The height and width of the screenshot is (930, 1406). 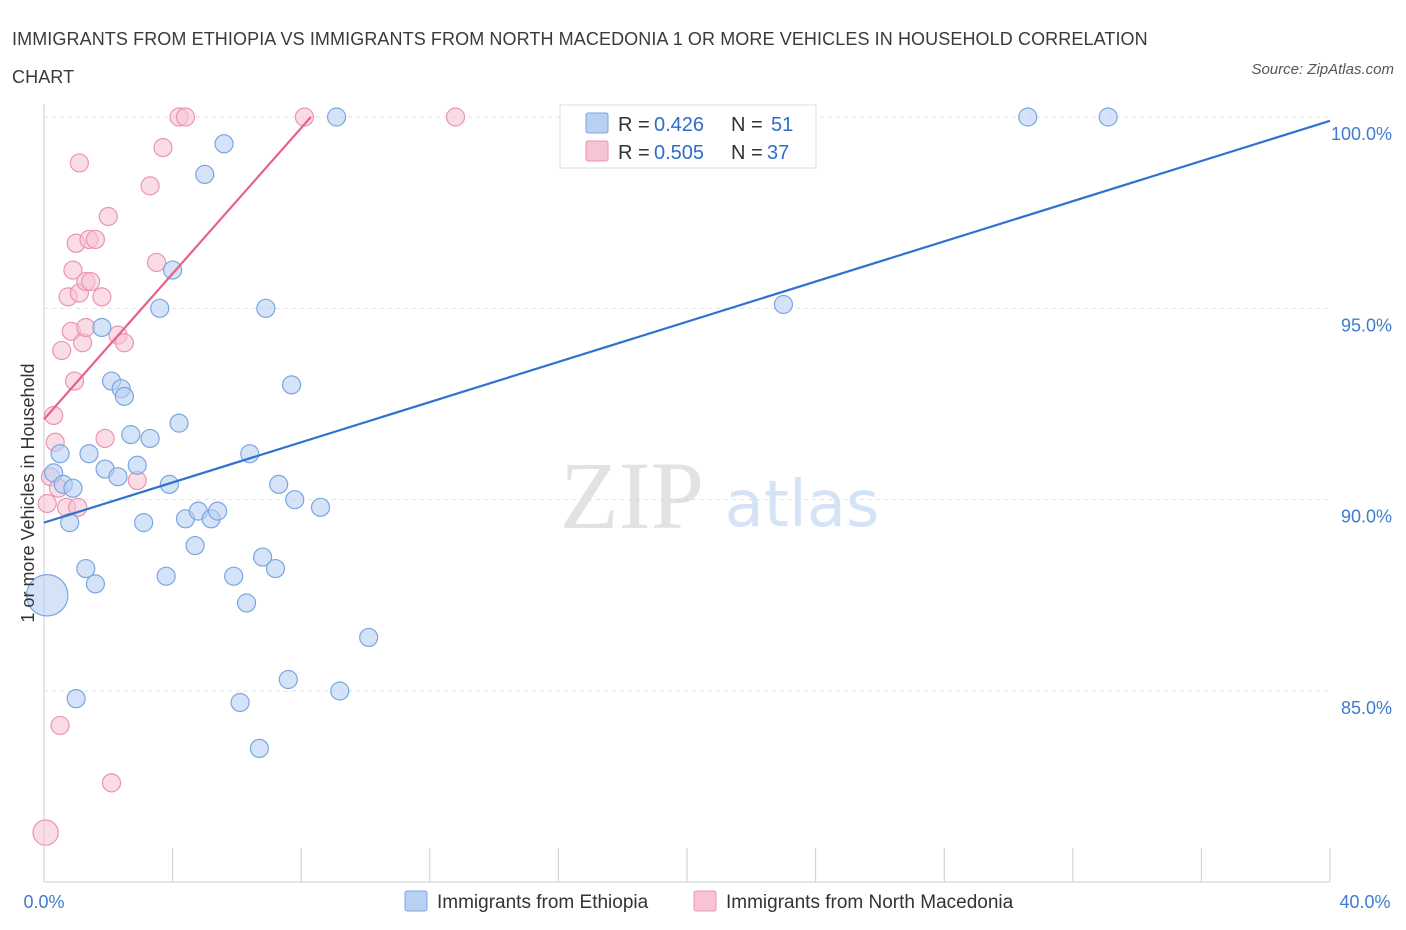 I want to click on bottom-legend-label-macedonia: Immigrants from North Macedonia, so click(x=870, y=902).